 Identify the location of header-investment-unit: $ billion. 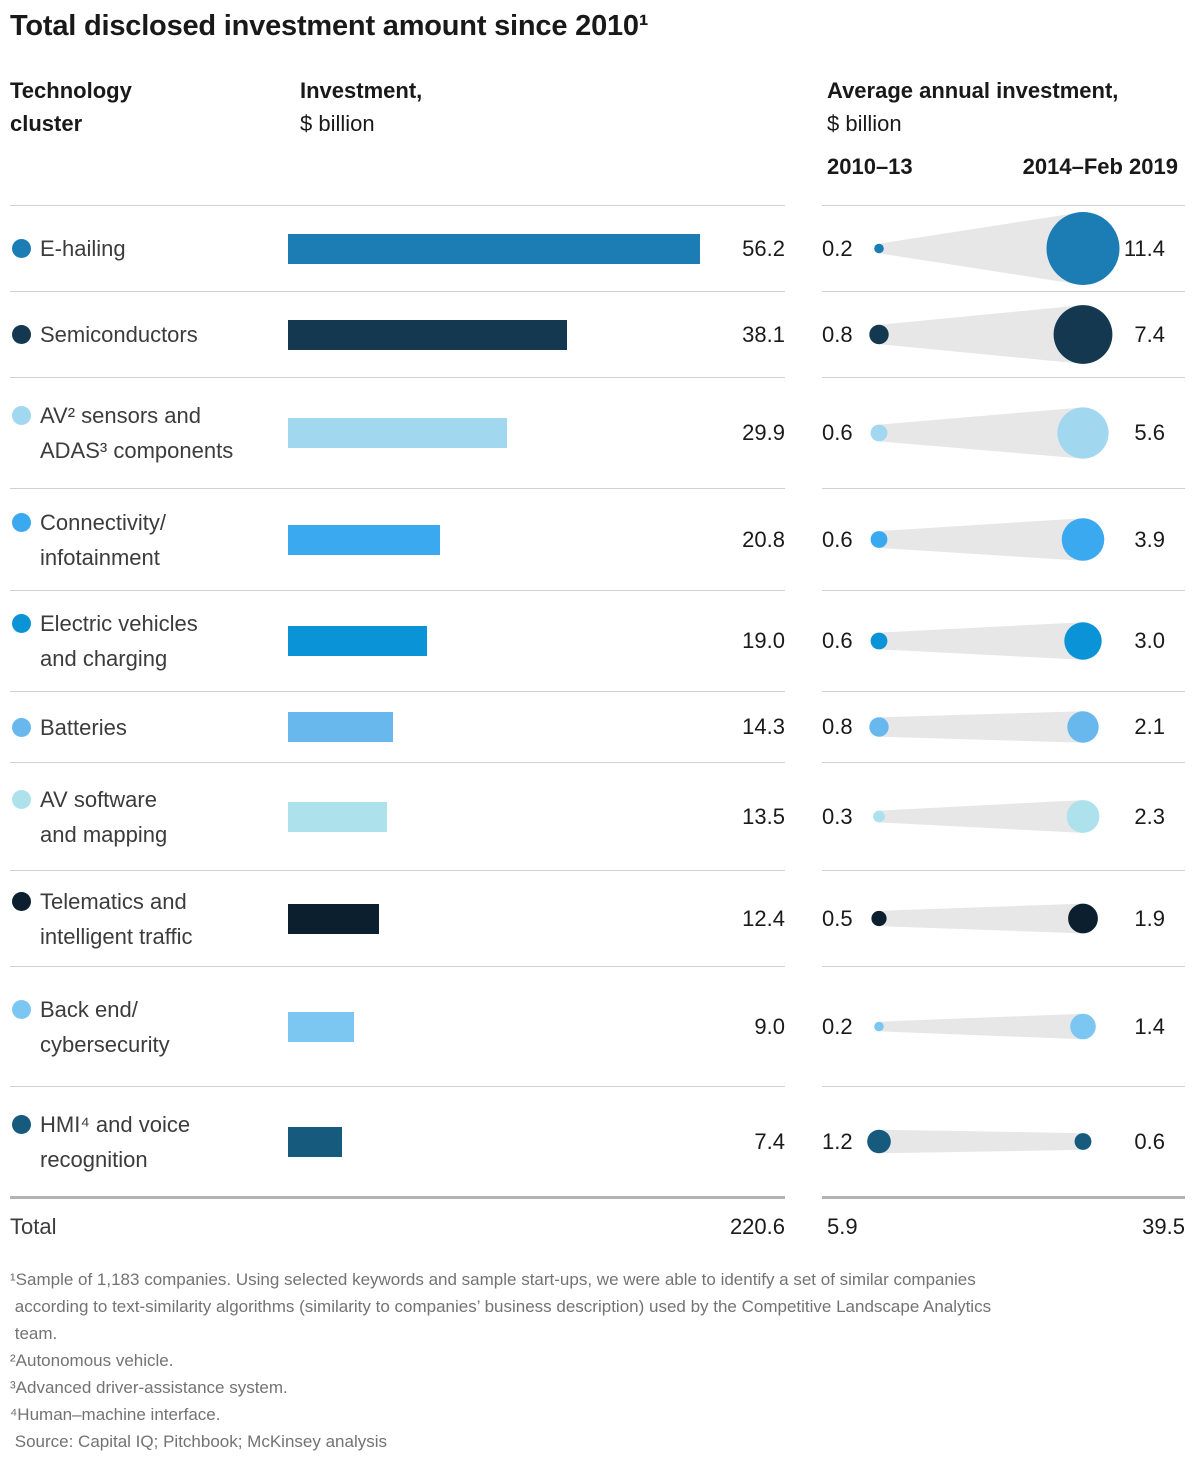
(337, 123).